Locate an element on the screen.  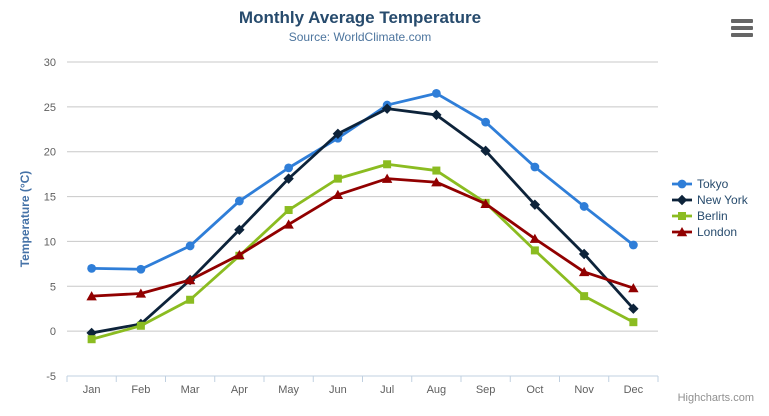
legend-item-london: London is located at coordinates (710, 232).